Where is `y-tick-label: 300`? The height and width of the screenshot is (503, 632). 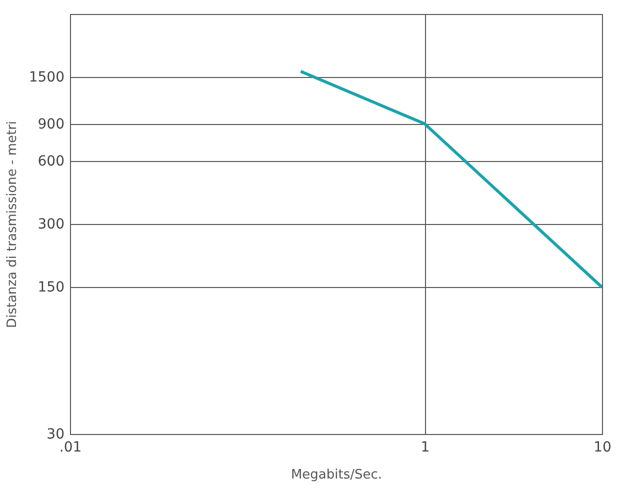 y-tick-label: 300 is located at coordinates (51, 224).